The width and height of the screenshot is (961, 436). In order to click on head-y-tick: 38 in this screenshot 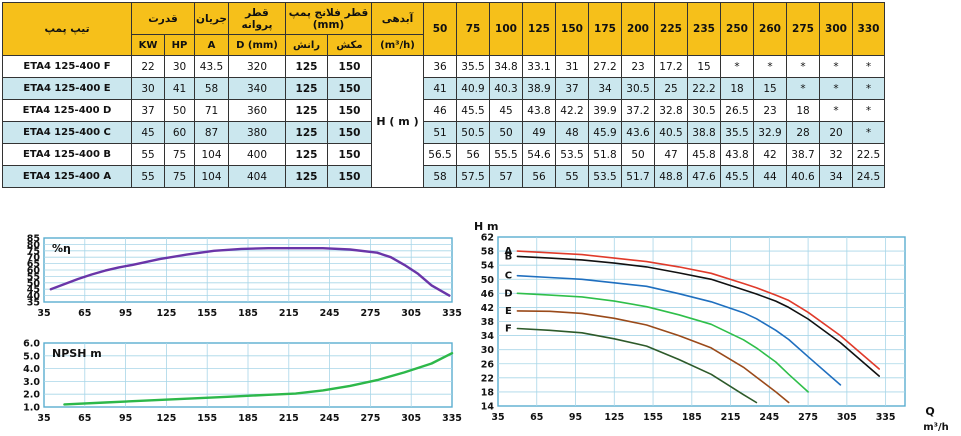, I will do `click(488, 322)`.